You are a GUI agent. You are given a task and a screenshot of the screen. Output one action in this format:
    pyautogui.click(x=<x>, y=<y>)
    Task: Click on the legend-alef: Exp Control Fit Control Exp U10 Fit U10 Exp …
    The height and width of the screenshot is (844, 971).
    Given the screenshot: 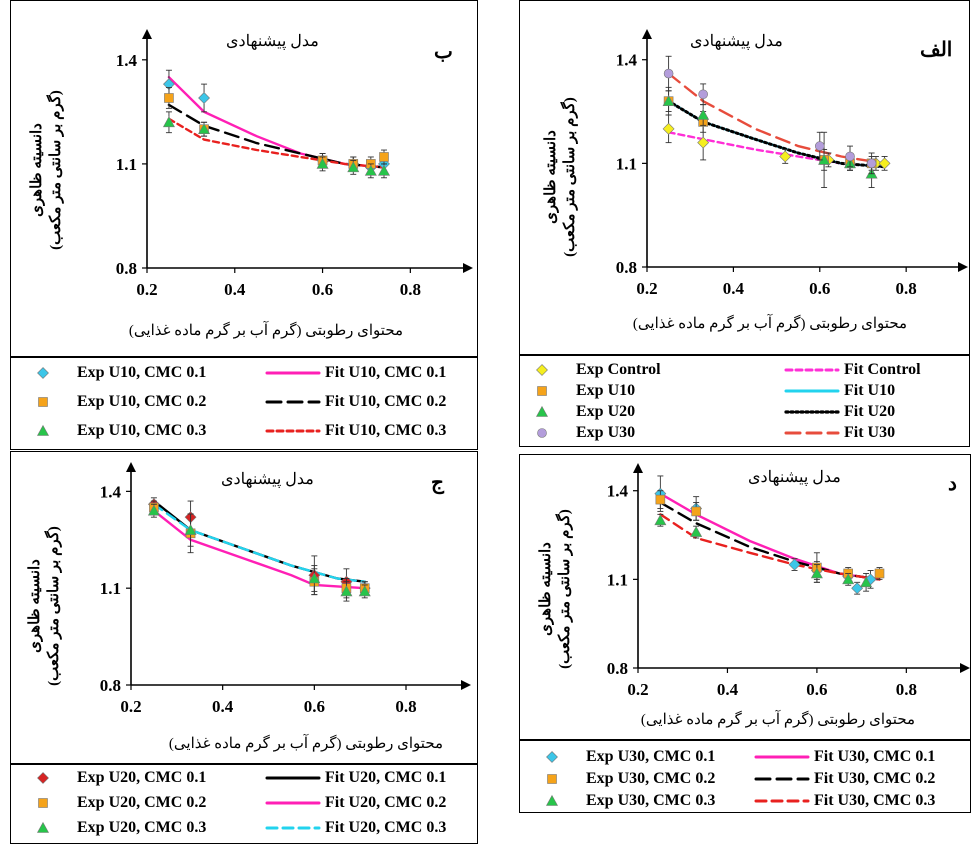 What is the action you would take?
    pyautogui.click(x=744, y=401)
    